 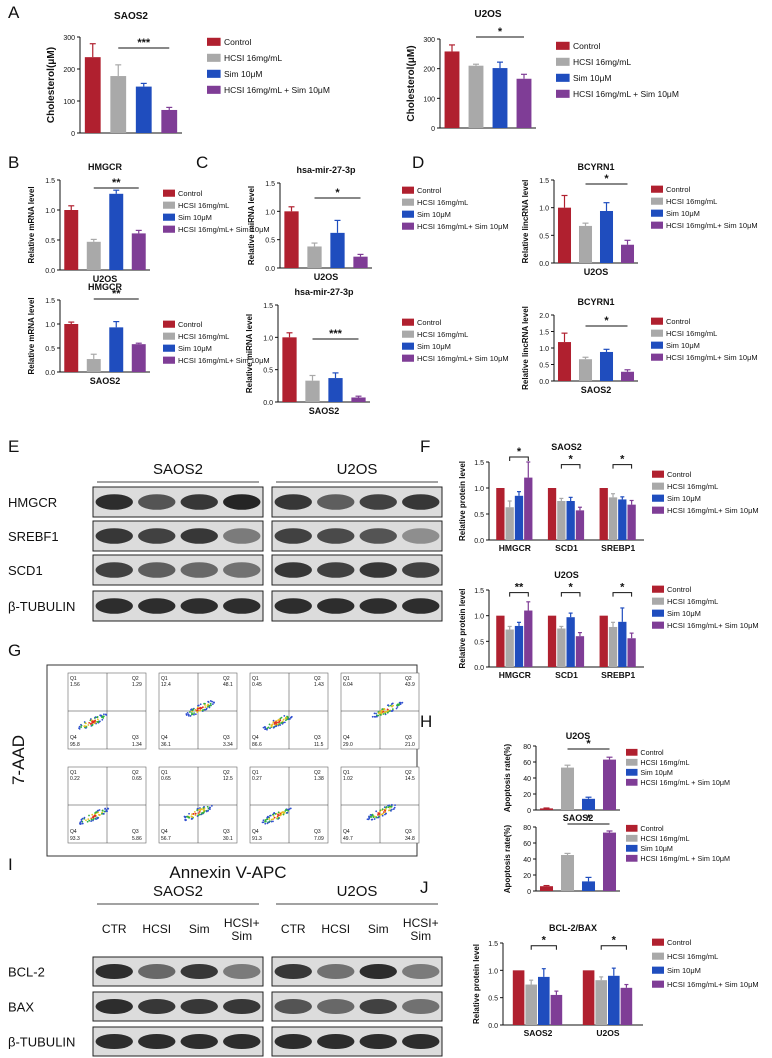 What do you see at coordinates (566, 575) in the screenshot?
I see `chart-title: U2OS` at bounding box center [566, 575].